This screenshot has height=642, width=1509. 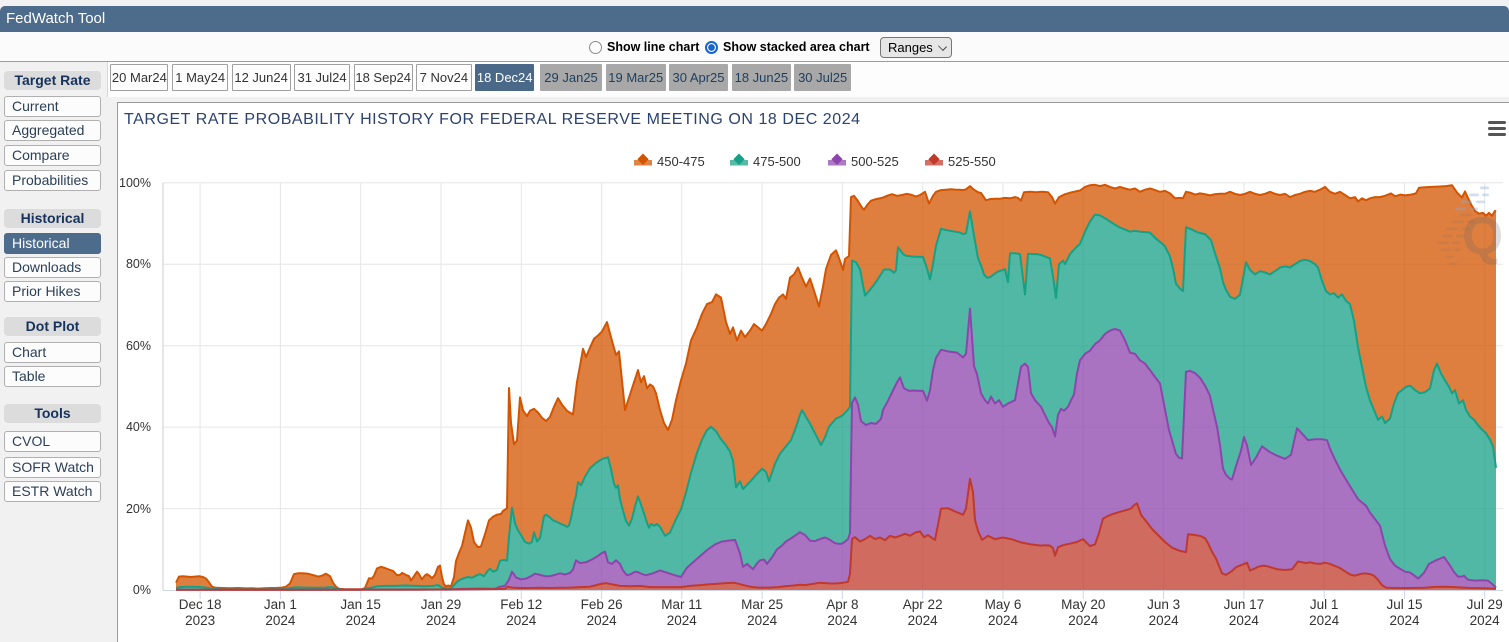 I want to click on svg-text: Q, so click(x=1482, y=236).